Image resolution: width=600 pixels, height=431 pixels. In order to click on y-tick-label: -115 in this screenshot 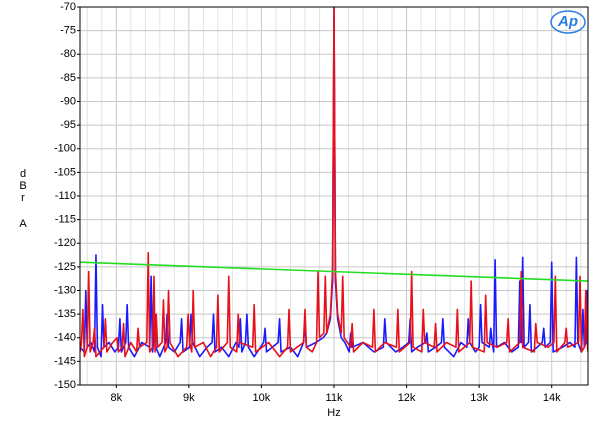, I will do `click(65, 220)`.